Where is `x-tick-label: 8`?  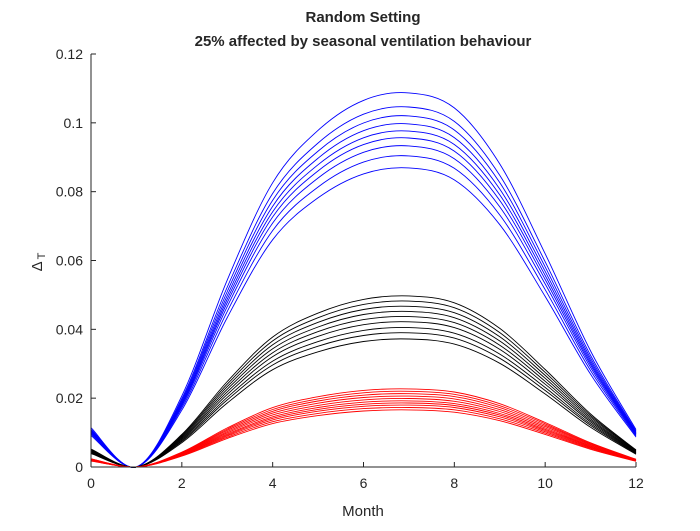 x-tick-label: 8 is located at coordinates (454, 483).